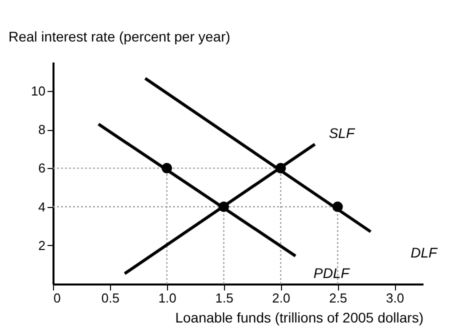 This screenshot has width=474, height=335. I want to click on y-tick-label: 4, so click(42, 206).